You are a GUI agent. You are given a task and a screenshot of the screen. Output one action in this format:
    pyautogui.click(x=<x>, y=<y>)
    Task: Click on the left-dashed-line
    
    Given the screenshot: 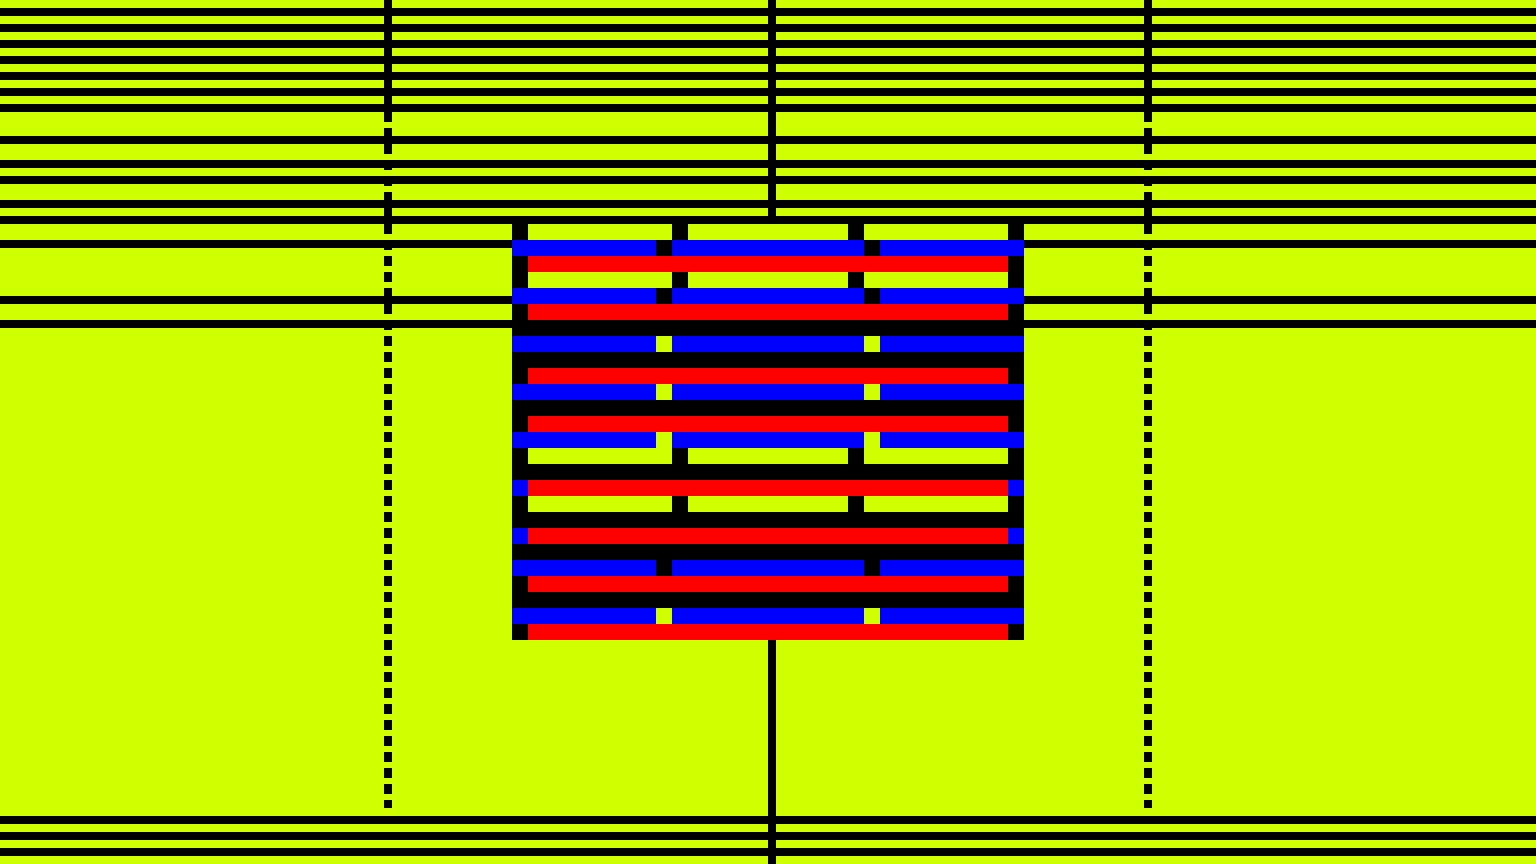 What is the action you would take?
    pyautogui.click(x=388, y=404)
    